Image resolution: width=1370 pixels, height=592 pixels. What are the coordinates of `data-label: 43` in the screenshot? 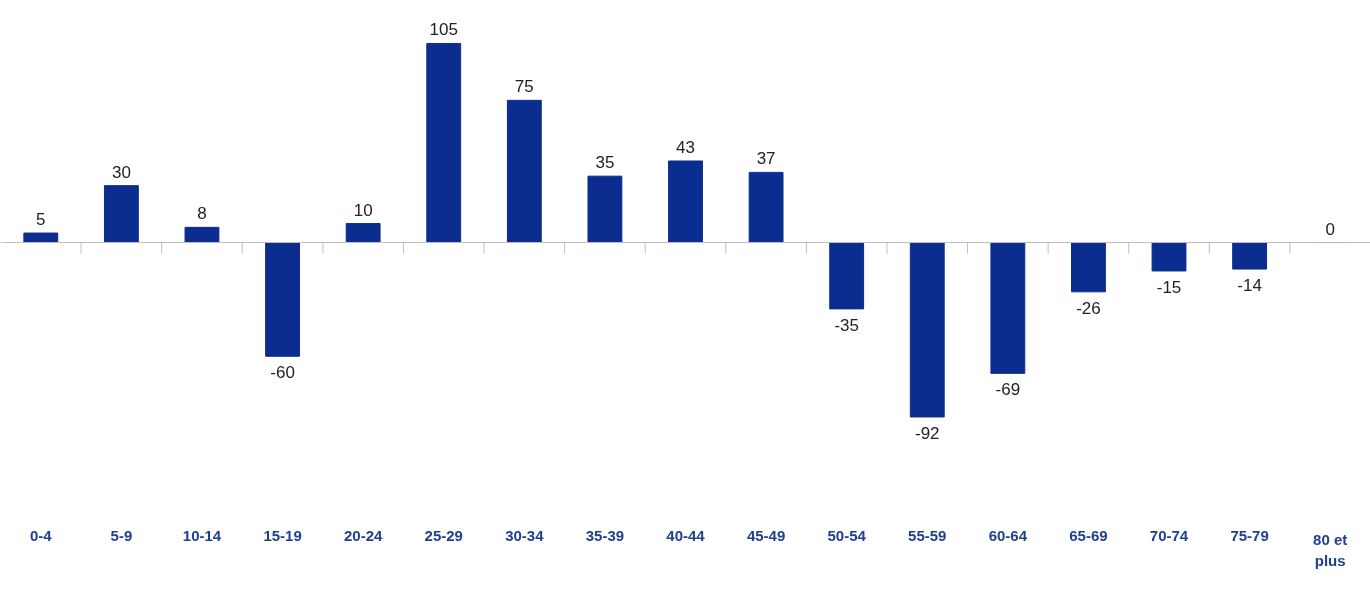 It's located at (685, 147).